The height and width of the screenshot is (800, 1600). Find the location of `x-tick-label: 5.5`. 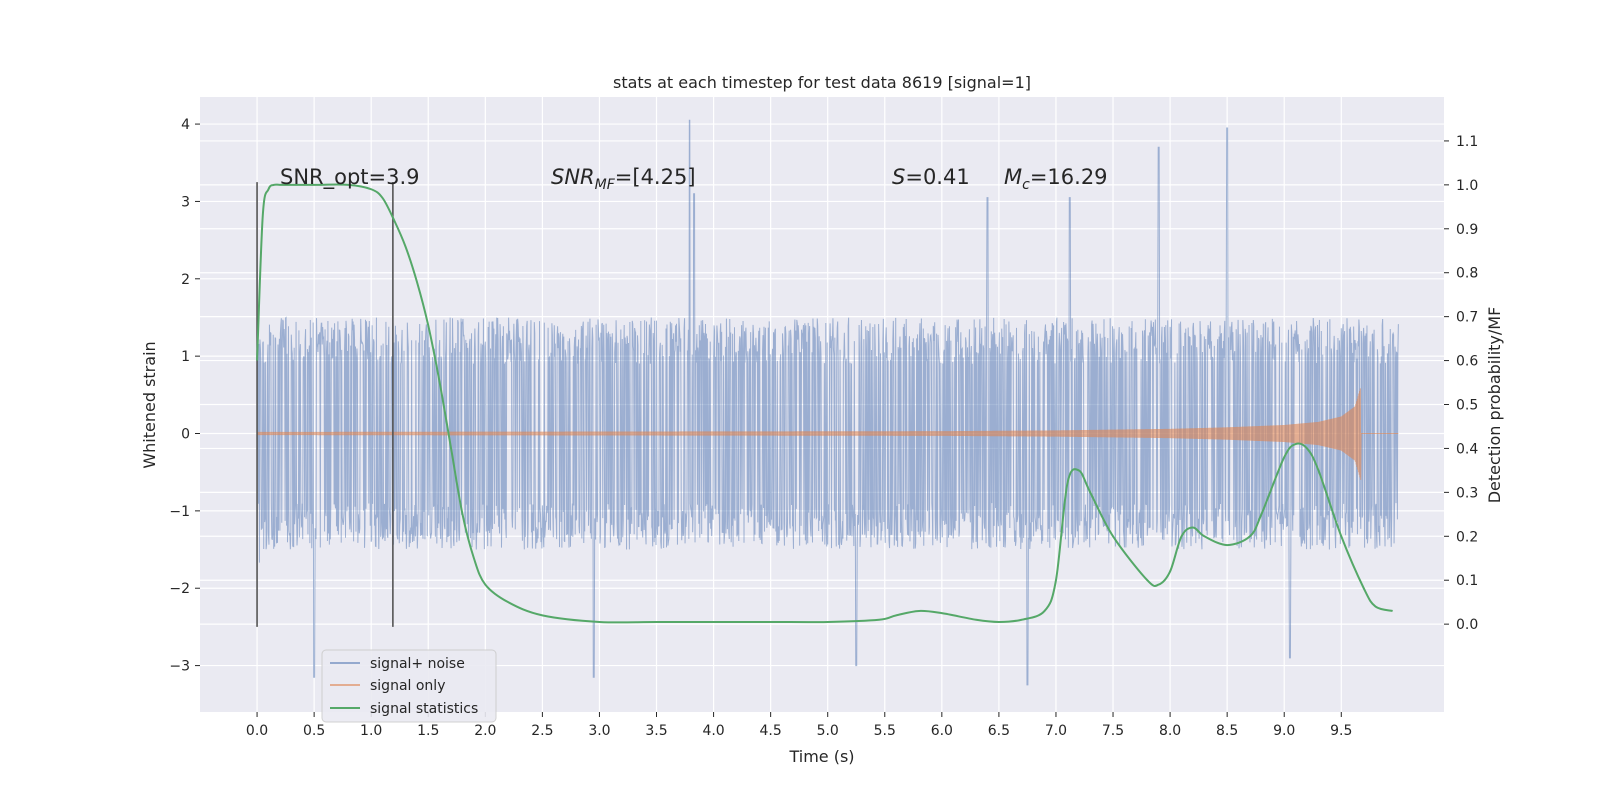

x-tick-label: 5.5 is located at coordinates (885, 731).